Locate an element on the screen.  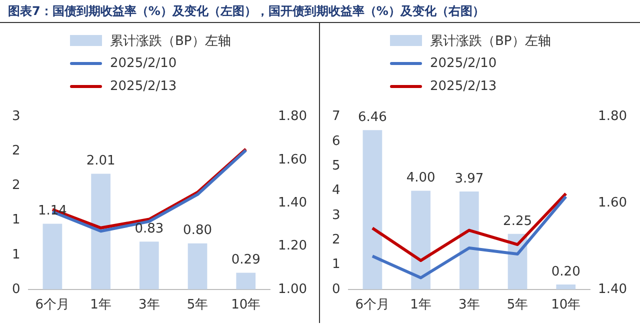
data-label: 2.25 is located at coordinates (517, 221).